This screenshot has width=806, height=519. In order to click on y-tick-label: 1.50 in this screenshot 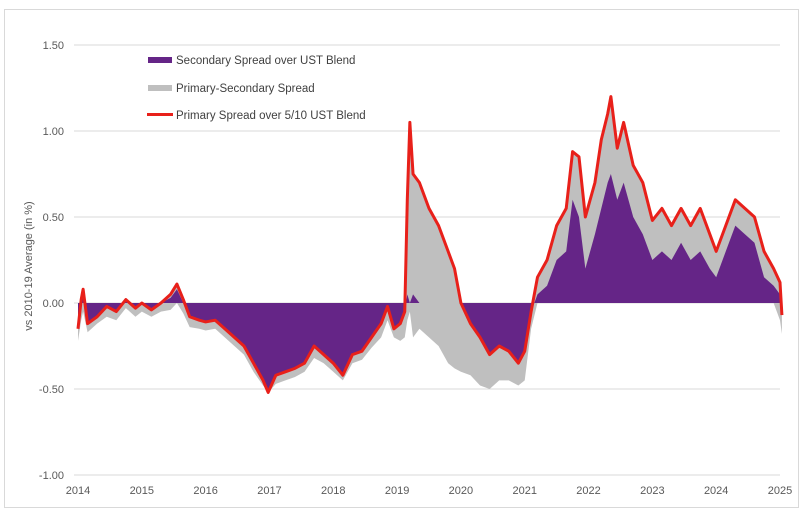, I will do `click(53, 46)`.